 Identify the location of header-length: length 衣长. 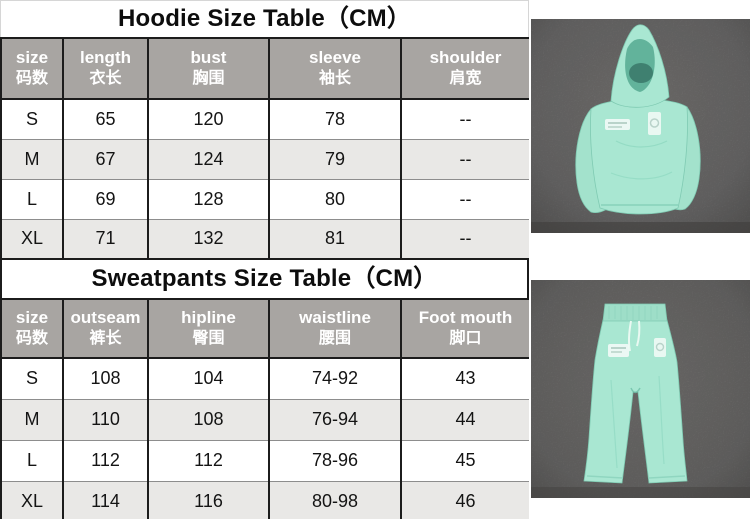
(105, 68).